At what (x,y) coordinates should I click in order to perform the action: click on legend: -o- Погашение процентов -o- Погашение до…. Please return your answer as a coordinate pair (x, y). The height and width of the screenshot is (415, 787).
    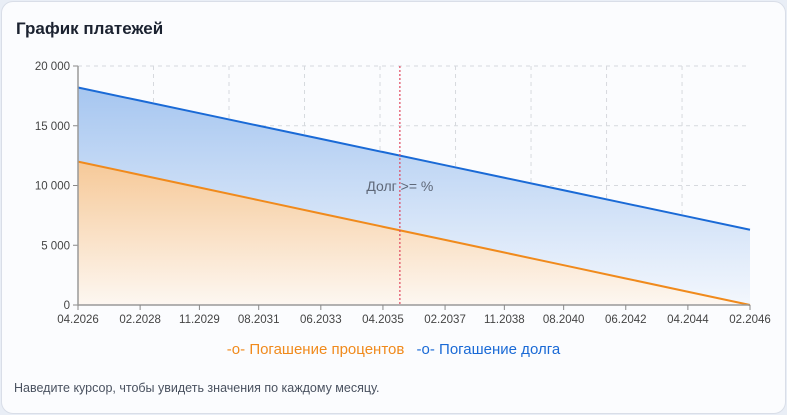
    Looking at the image, I should click on (393, 349).